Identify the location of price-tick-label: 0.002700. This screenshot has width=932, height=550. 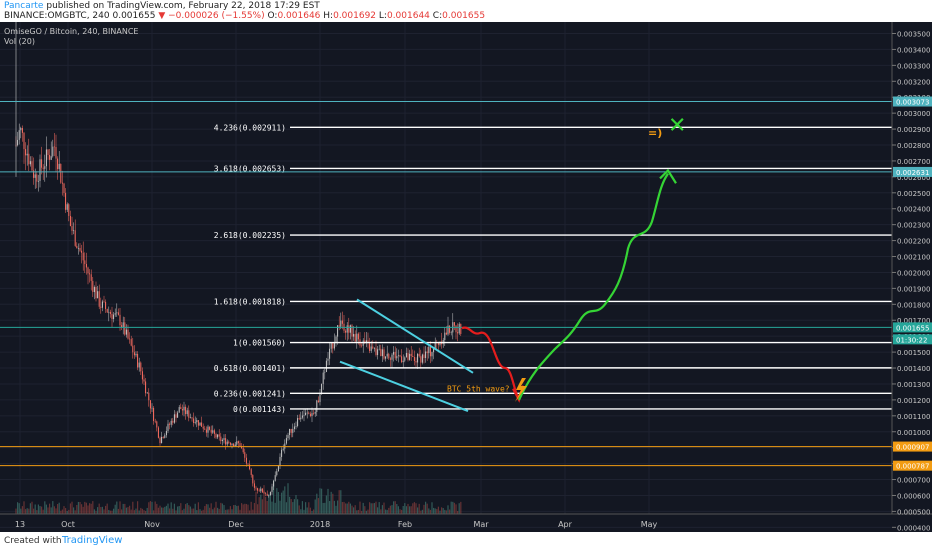
(913, 162).